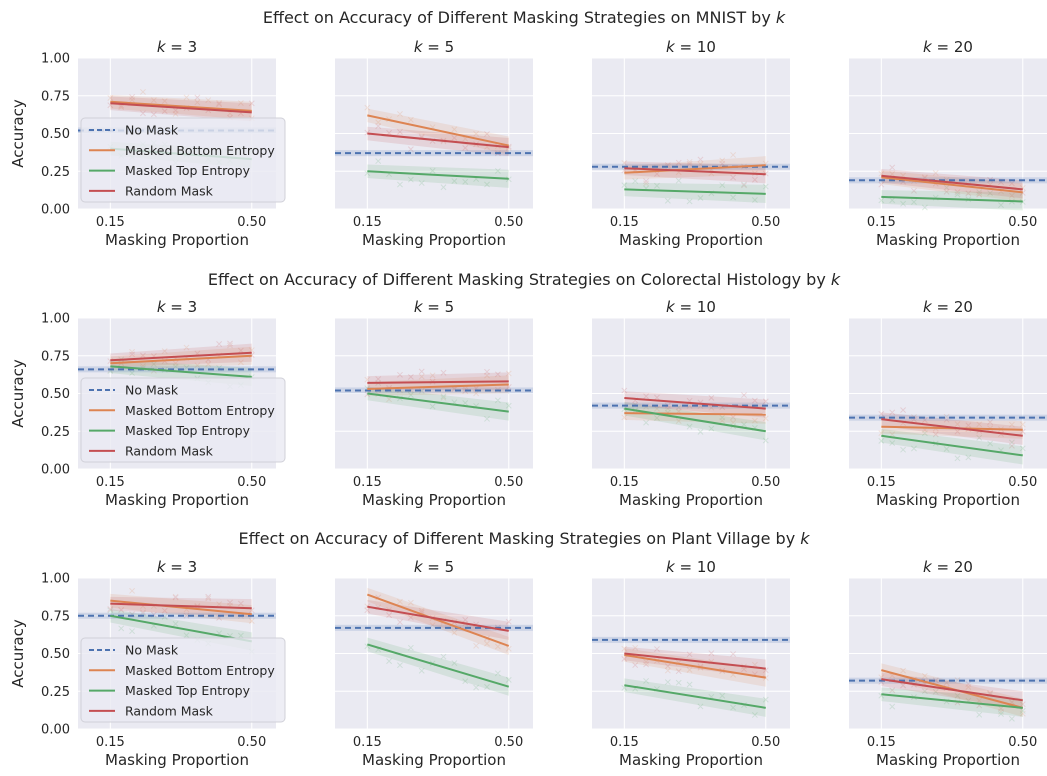  Describe the element at coordinates (836, 279) in the screenshot. I see `row-title-k: k` at that location.